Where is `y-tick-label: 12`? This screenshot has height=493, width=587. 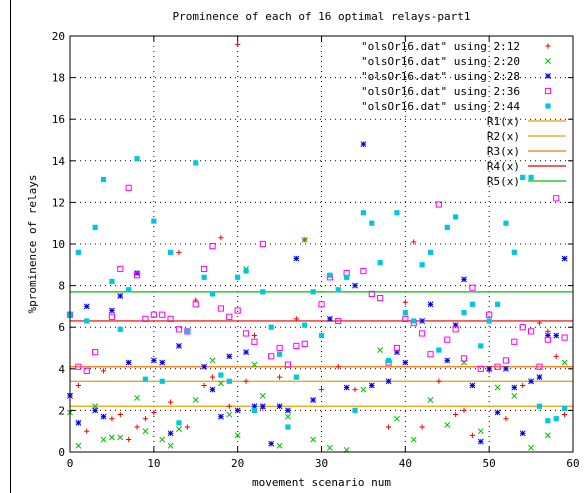 y-tick-label: 12 is located at coordinates (58, 202).